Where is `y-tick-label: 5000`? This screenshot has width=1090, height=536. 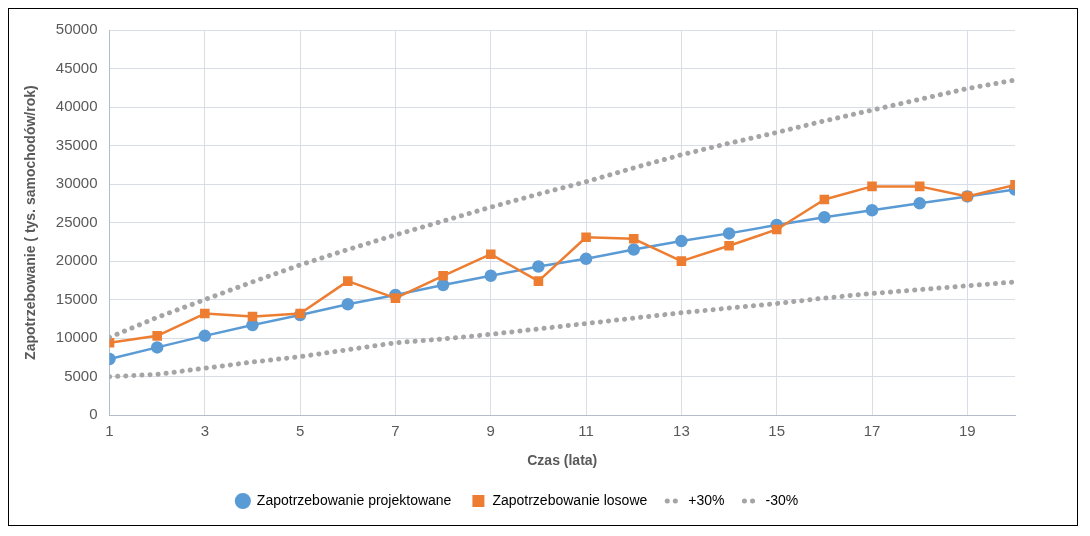
y-tick-label: 5000 is located at coordinates (81, 375).